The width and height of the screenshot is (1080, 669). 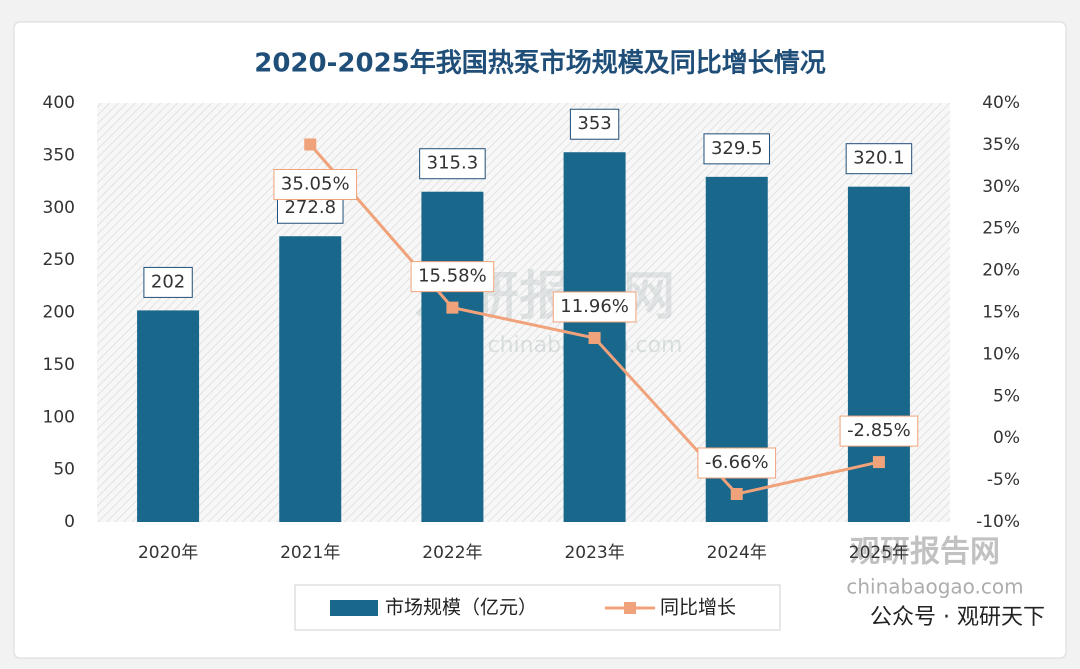 What do you see at coordinates (698, 608) in the screenshot?
I see `legend-label: 同比增长` at bounding box center [698, 608].